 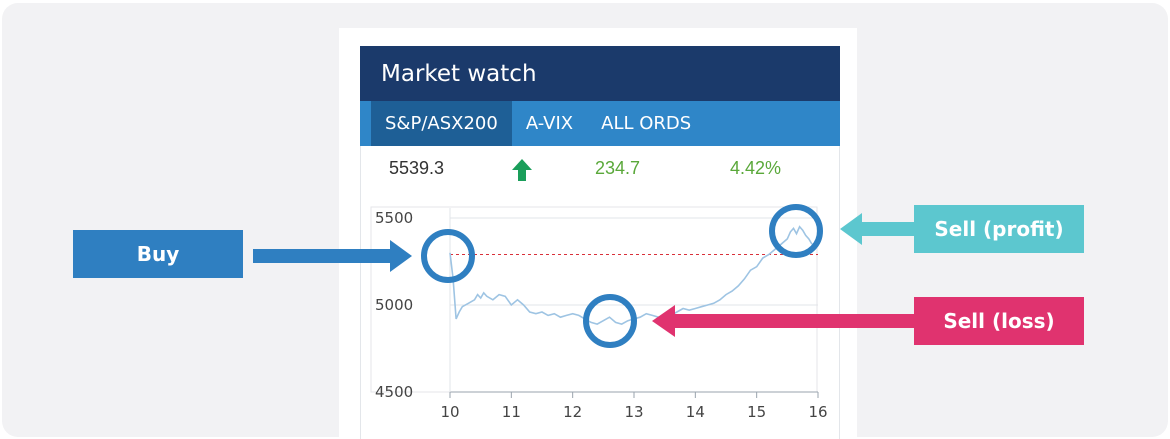 What do you see at coordinates (394, 218) in the screenshot?
I see `y-tick-label: 5500` at bounding box center [394, 218].